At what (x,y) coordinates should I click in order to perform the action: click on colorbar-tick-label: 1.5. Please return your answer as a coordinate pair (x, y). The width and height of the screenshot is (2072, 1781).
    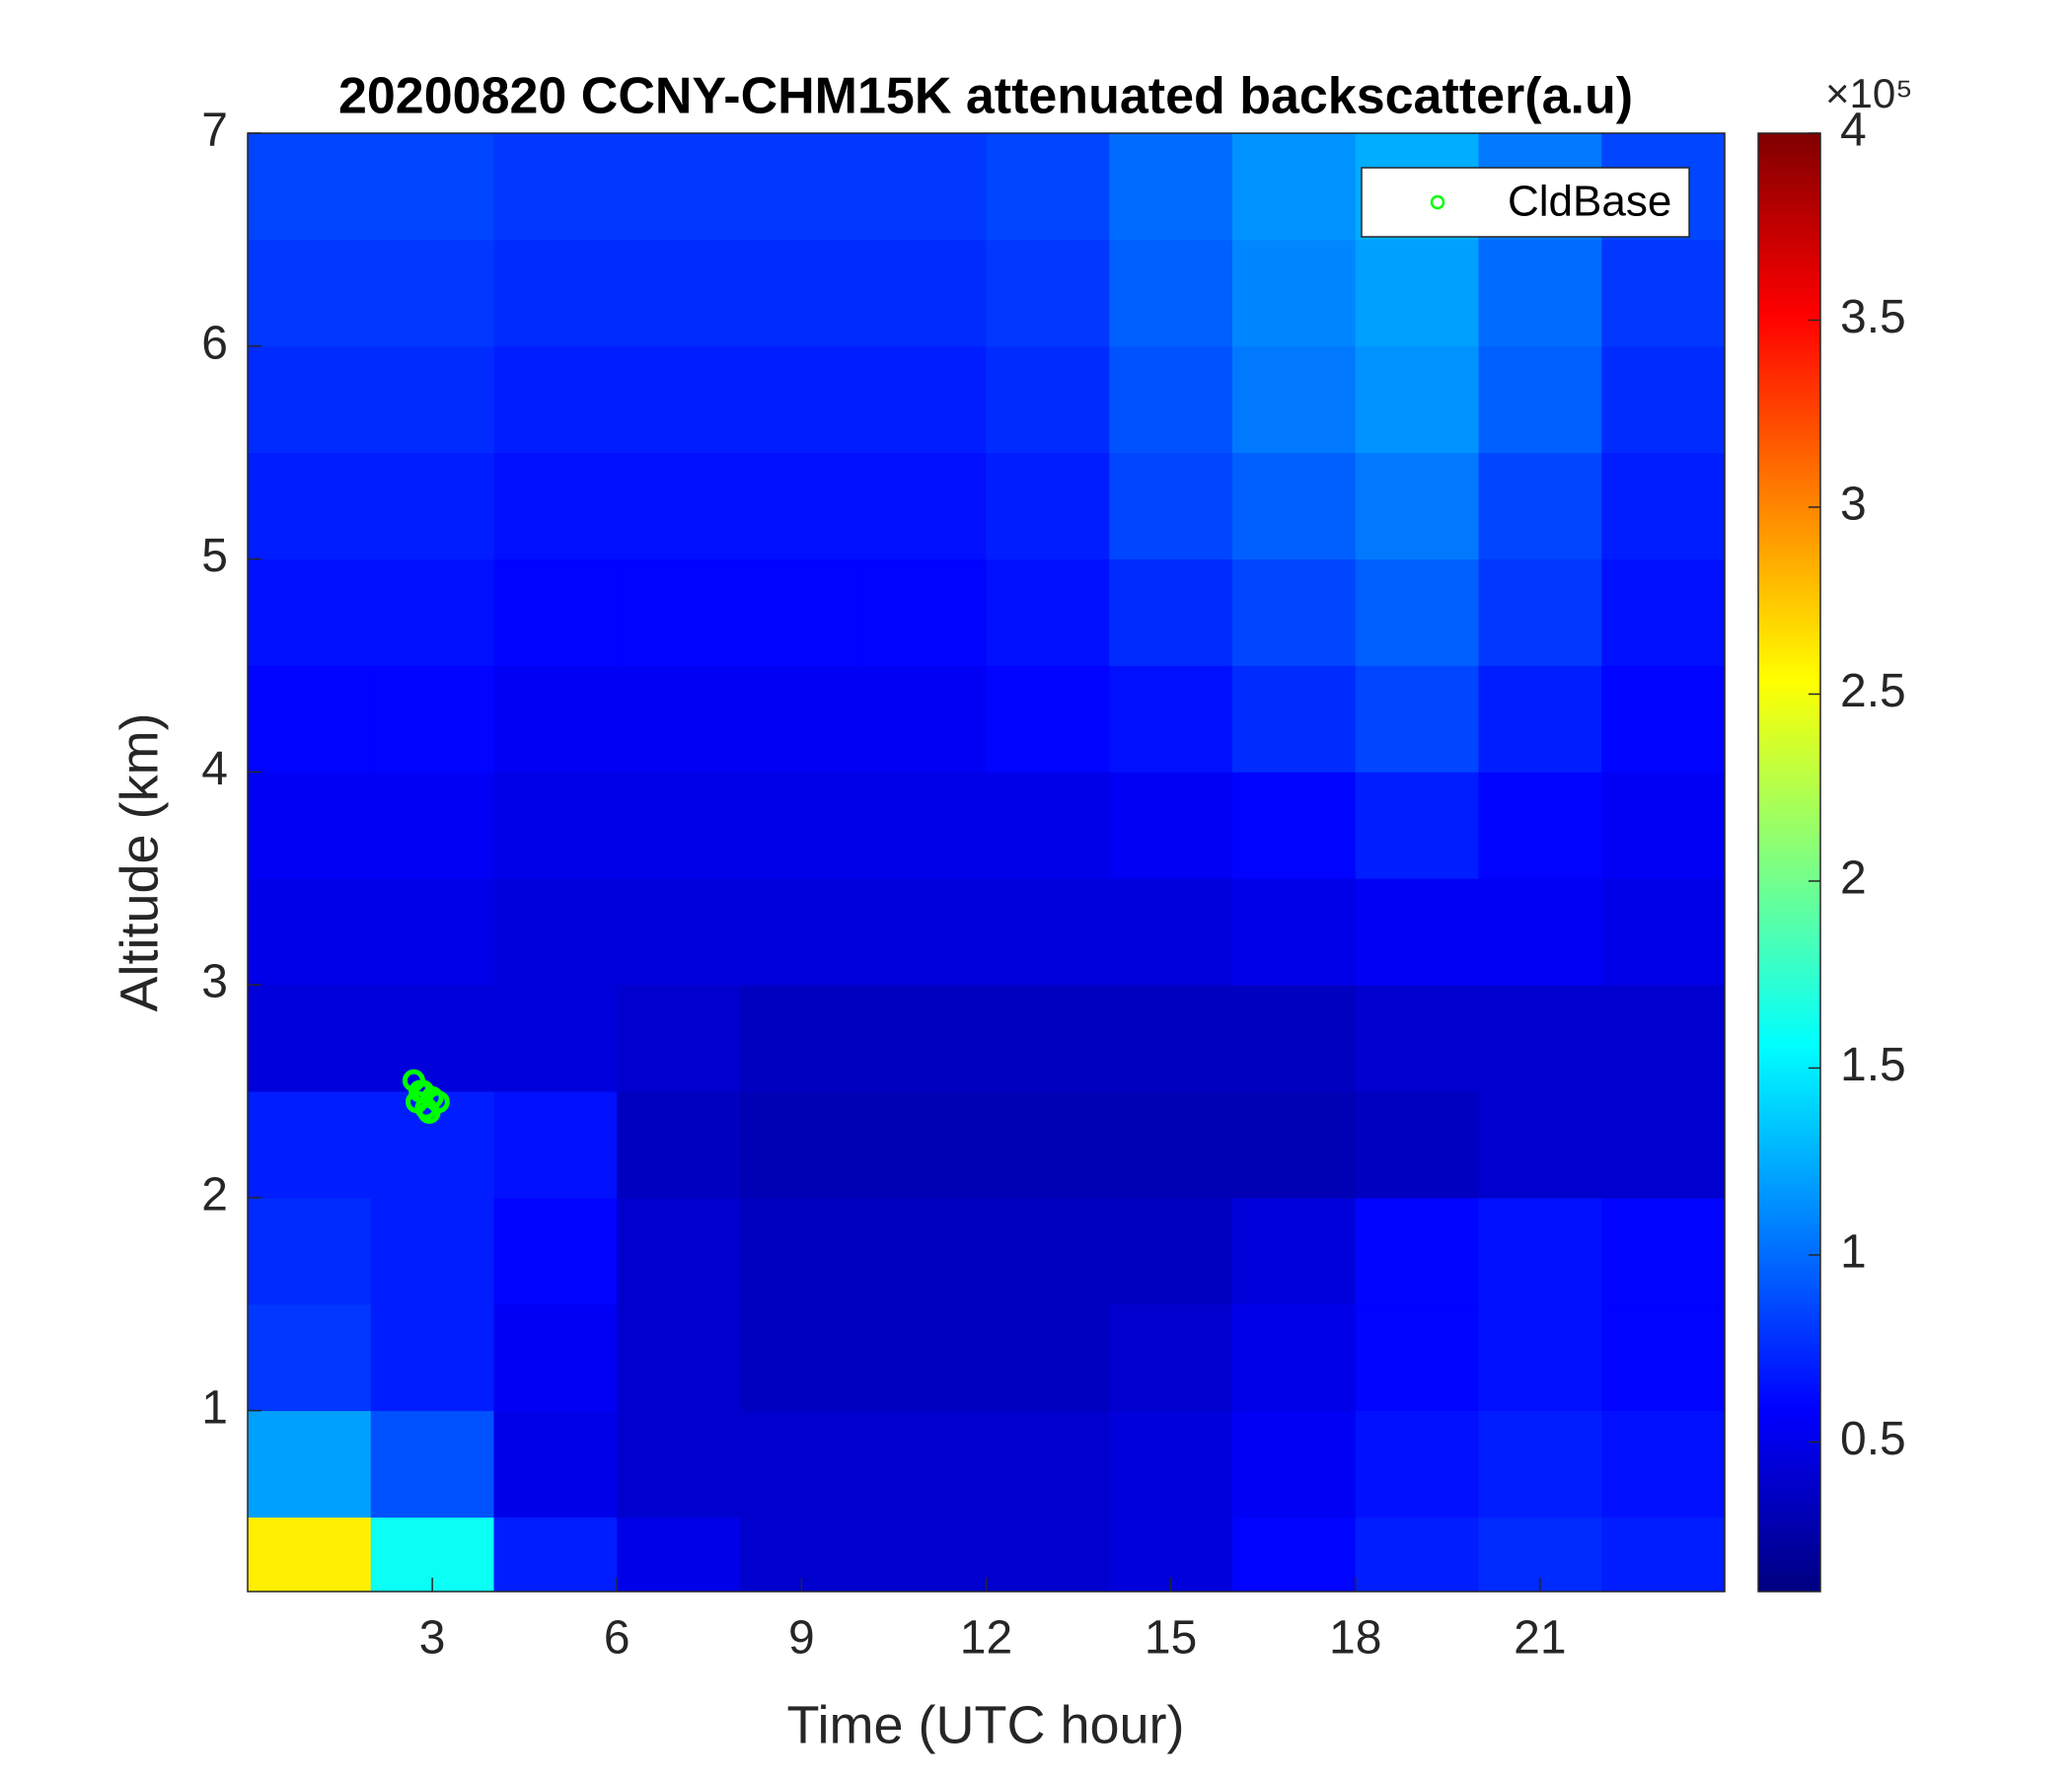
    Looking at the image, I should click on (1873, 1065).